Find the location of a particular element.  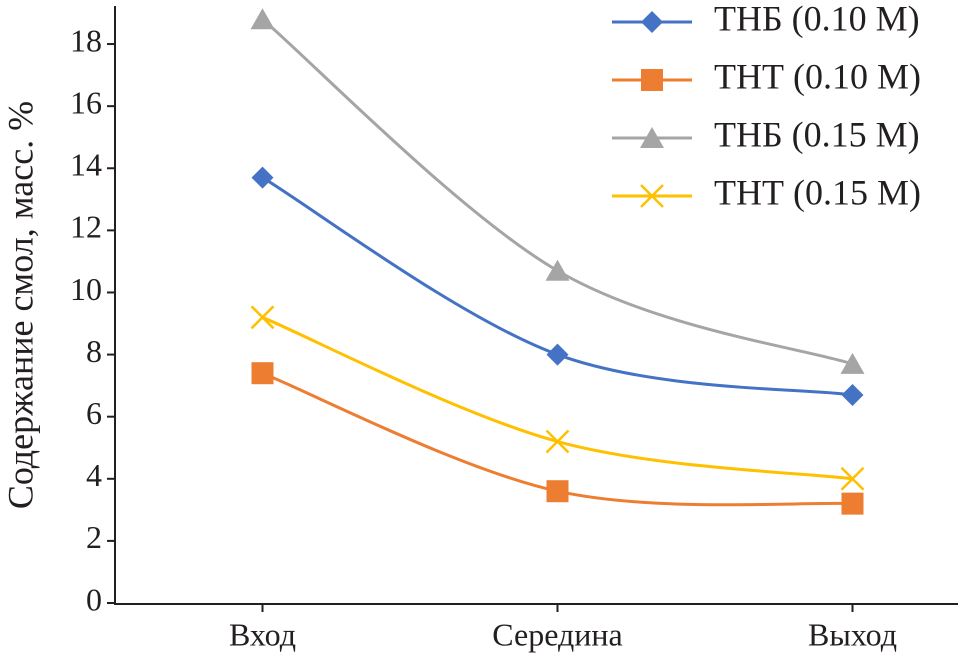

legend-label: ТНТ (0.15 М) is located at coordinates (817, 192).